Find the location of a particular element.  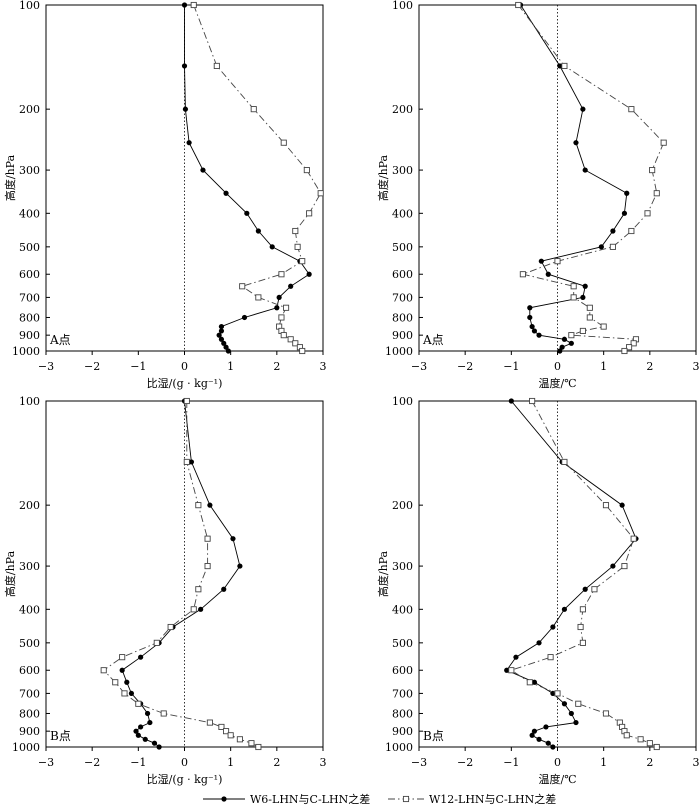

x-tick-label: 2 is located at coordinates (649, 762).